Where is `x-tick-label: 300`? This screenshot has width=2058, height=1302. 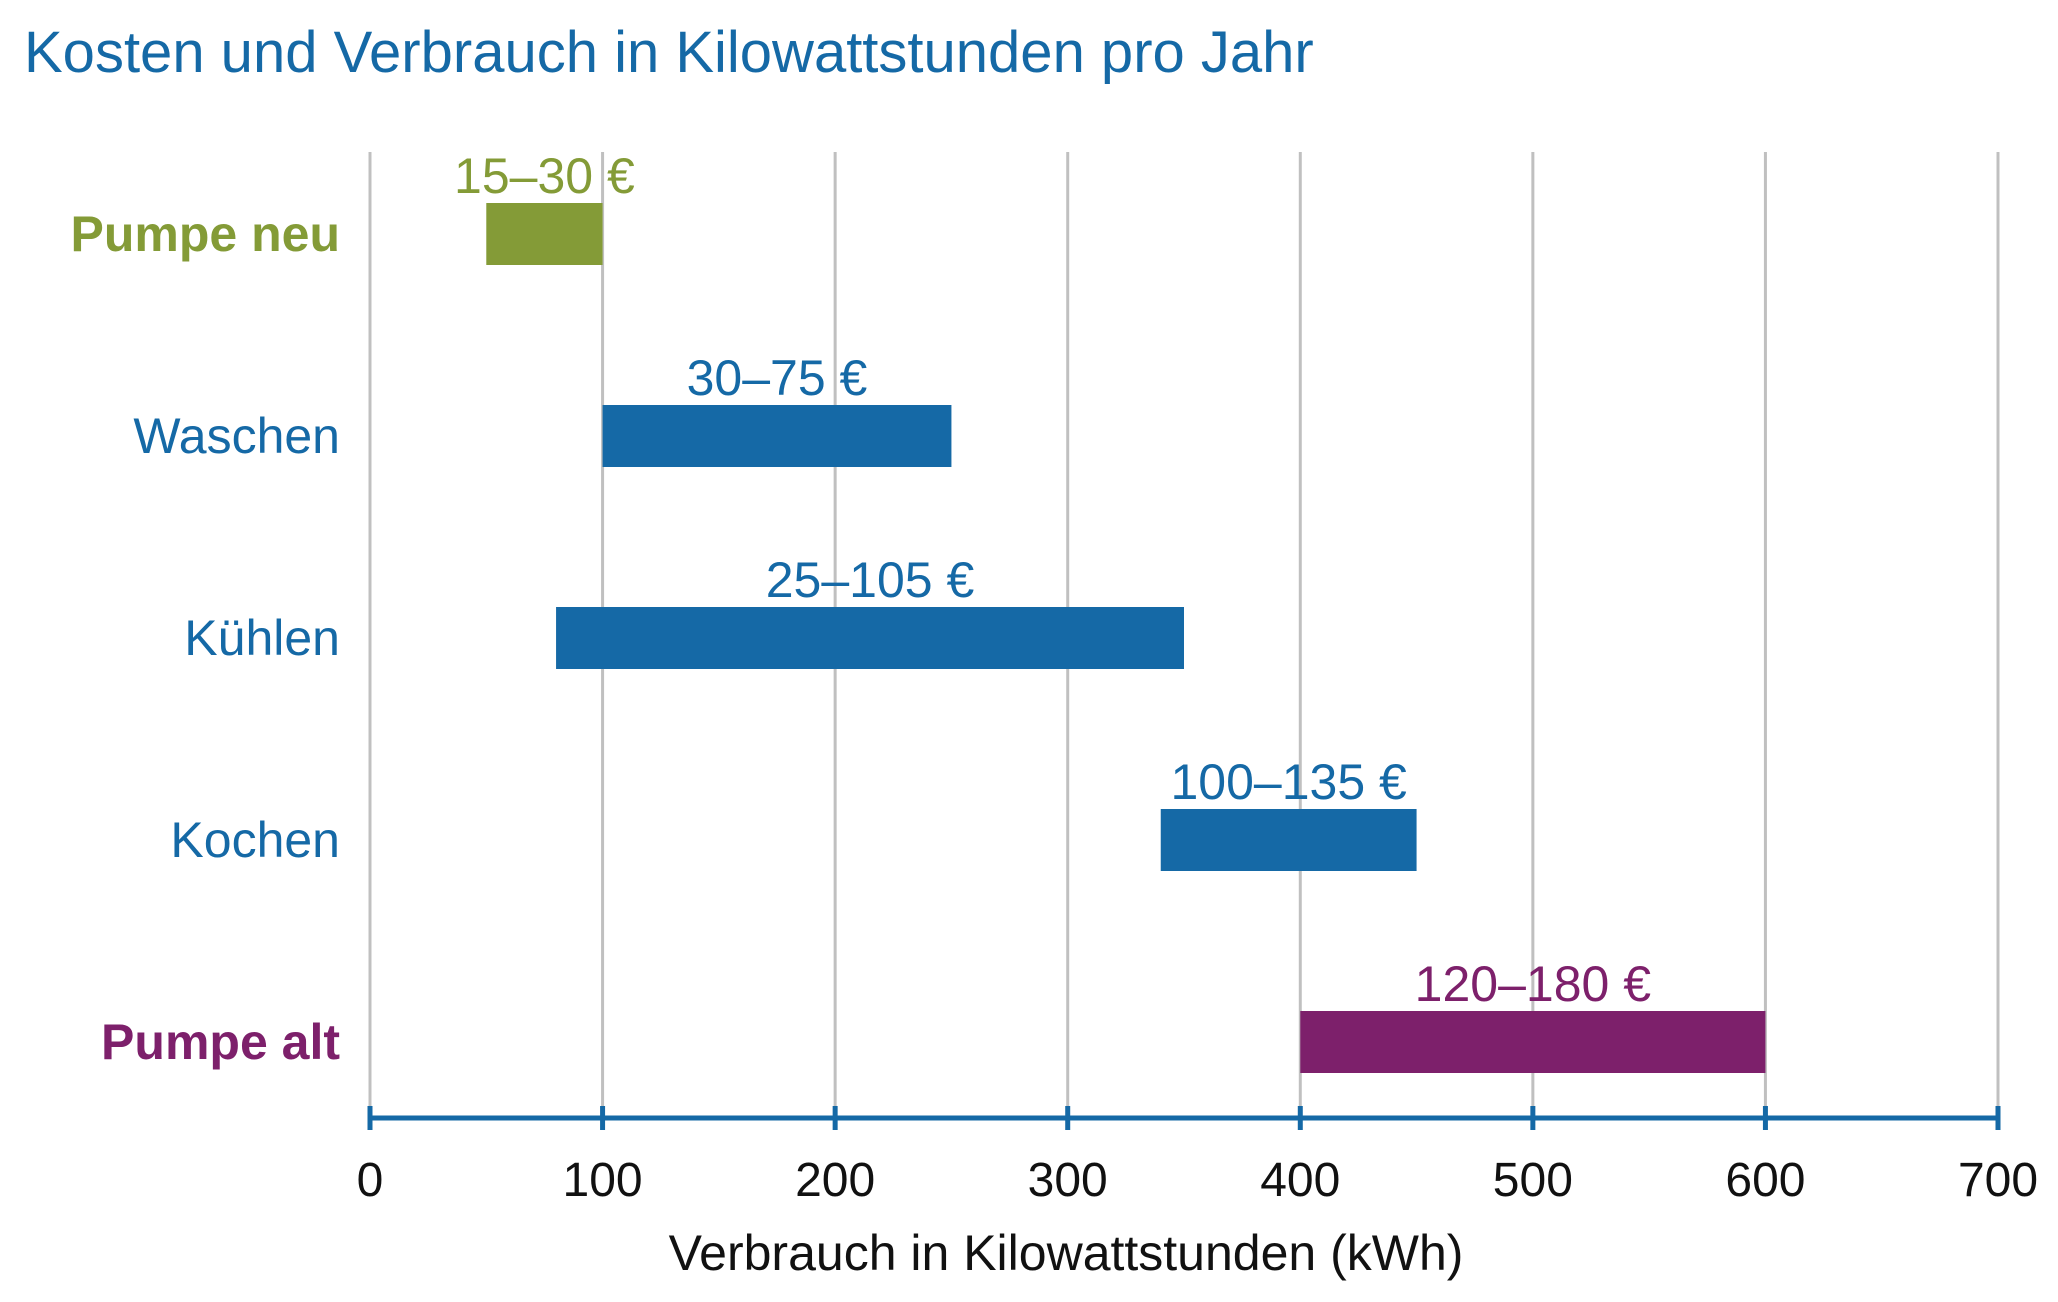
x-tick-label: 300 is located at coordinates (1068, 1180).